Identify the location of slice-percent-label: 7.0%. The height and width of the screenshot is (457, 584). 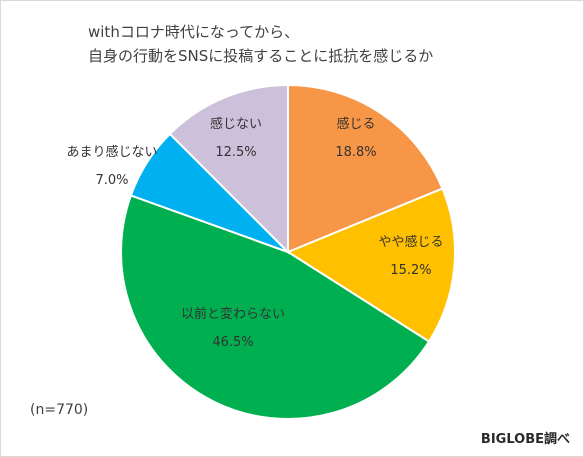
(111, 180).